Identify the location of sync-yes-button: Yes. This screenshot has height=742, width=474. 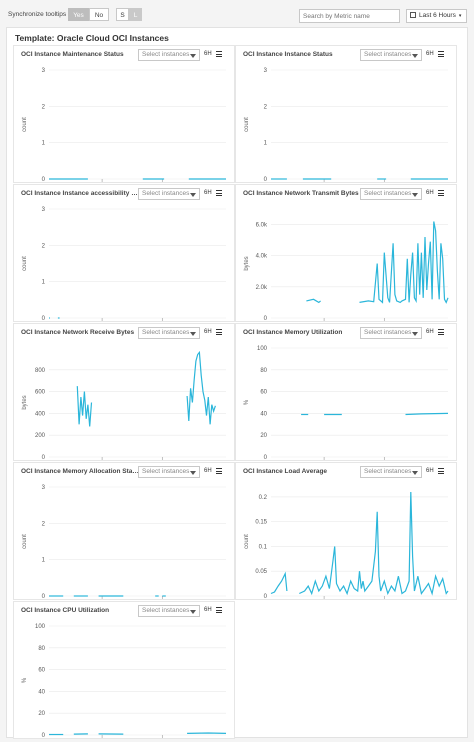
(78, 14).